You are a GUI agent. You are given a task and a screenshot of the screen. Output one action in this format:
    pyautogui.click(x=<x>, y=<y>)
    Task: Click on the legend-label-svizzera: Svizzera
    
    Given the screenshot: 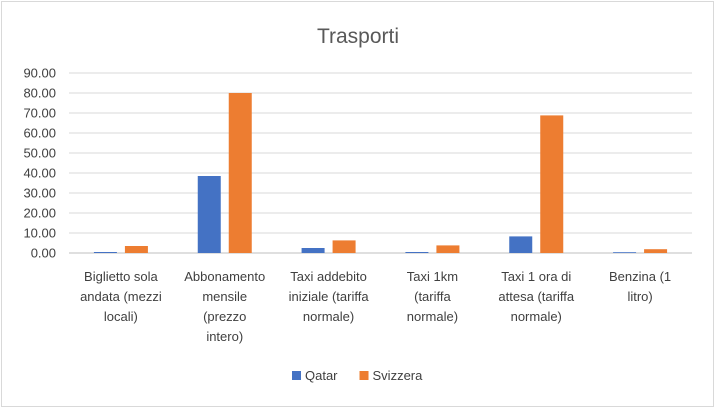 What is the action you would take?
    pyautogui.click(x=398, y=375)
    